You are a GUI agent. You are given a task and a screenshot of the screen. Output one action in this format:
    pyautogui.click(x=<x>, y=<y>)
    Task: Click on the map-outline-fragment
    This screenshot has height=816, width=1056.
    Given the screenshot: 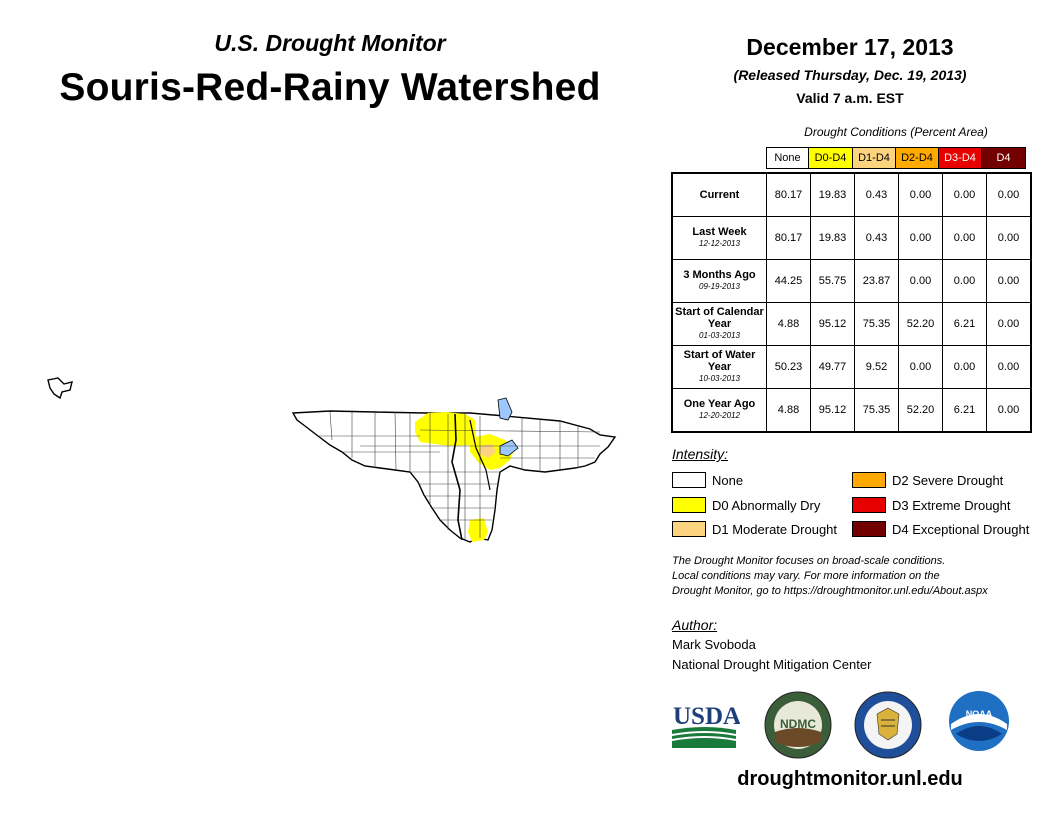 What is the action you would take?
    pyautogui.click(x=60, y=388)
    